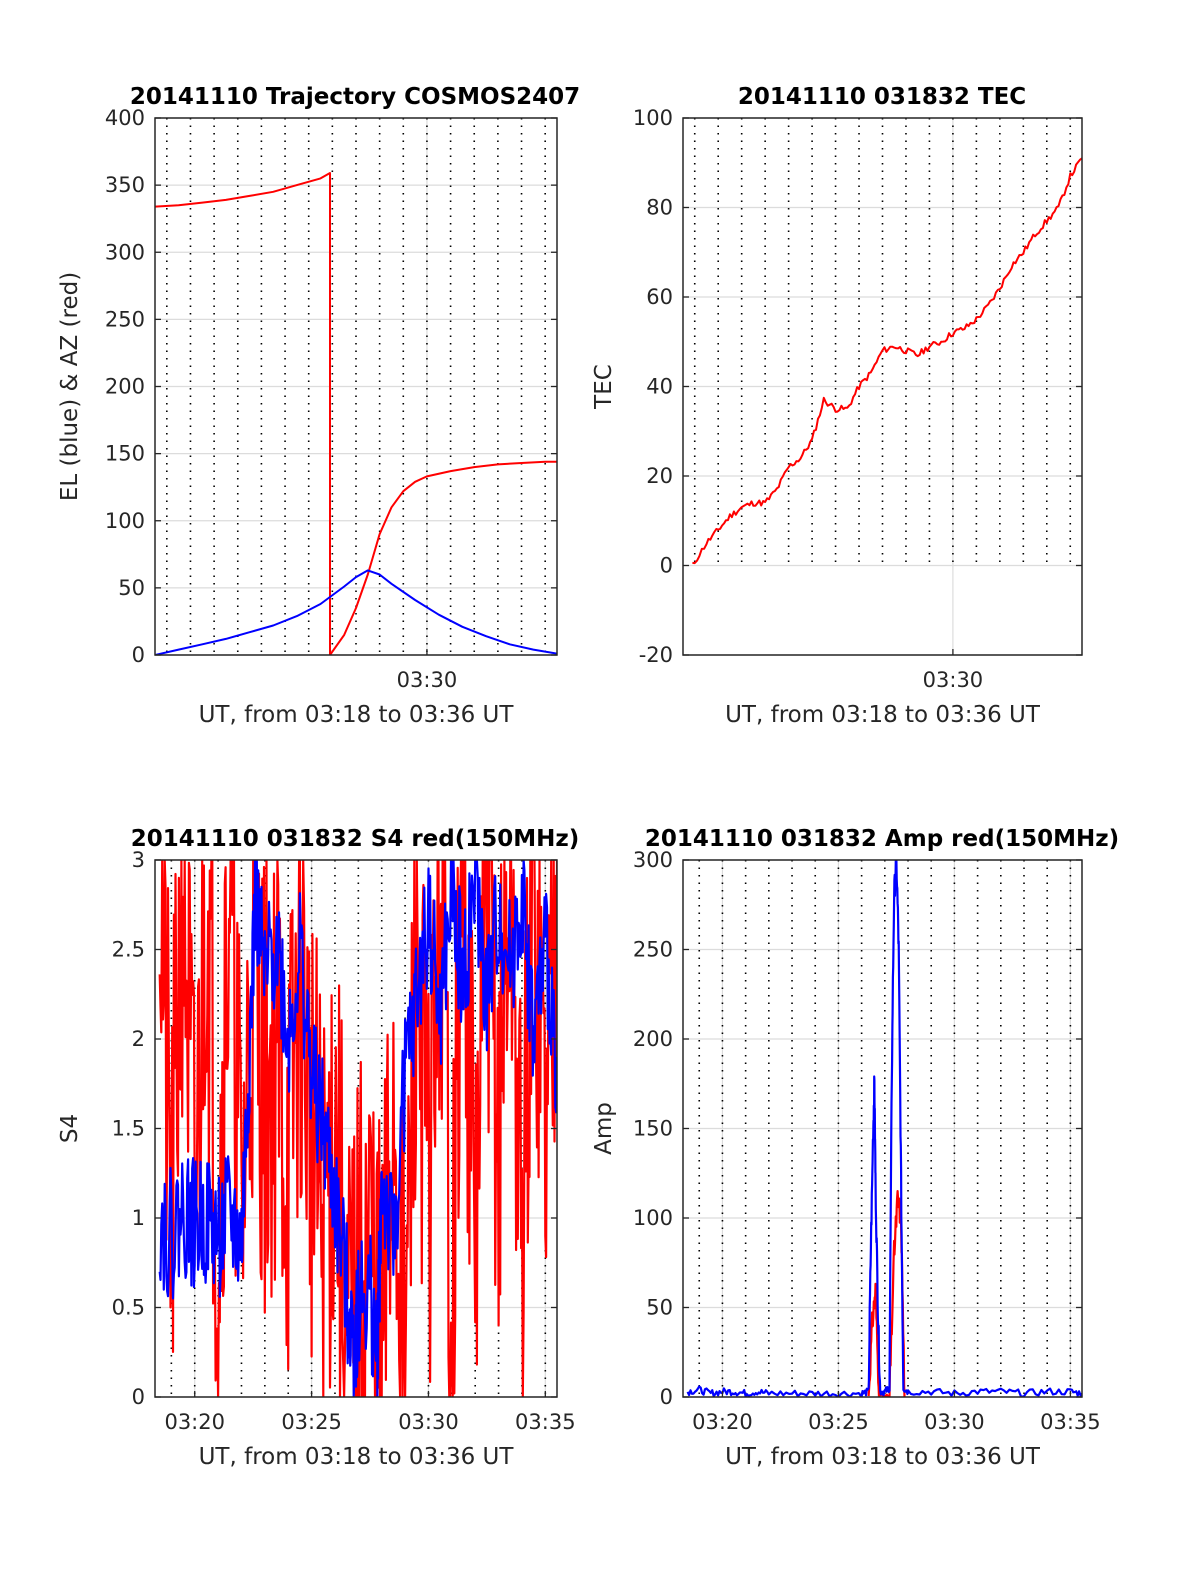 This screenshot has height=1575, width=1200. Describe the element at coordinates (882, 839) in the screenshot. I see `chart-title: 20141110 031832 Amp red(150MHz)` at that location.